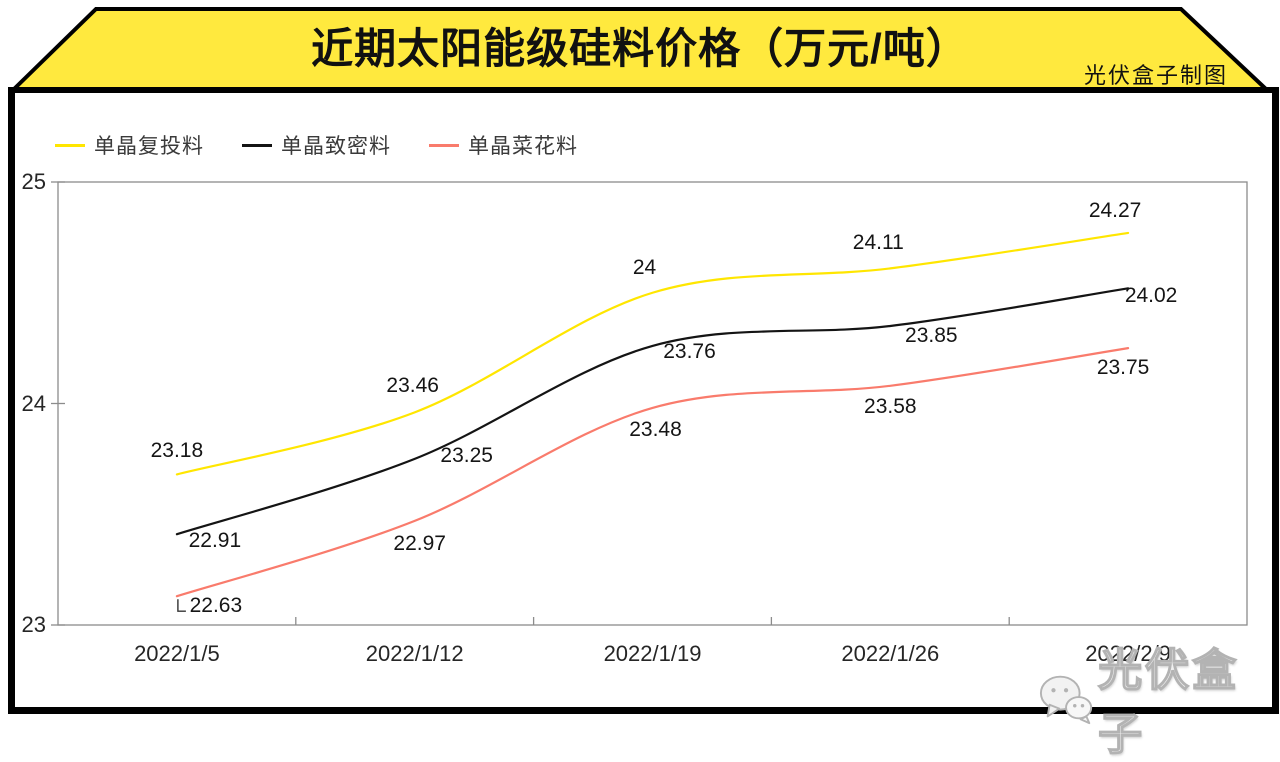 Image resolution: width=1280 pixels, height=762 pixels. I want to click on legend-item-0: 单晶复投料, so click(129, 145).